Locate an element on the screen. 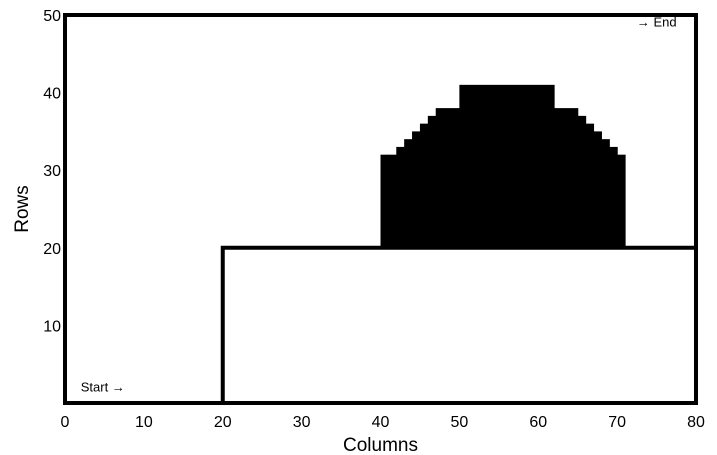  x-axis-ticks: 0 10 20 30 40 50 60 70 80 is located at coordinates (383, 422).